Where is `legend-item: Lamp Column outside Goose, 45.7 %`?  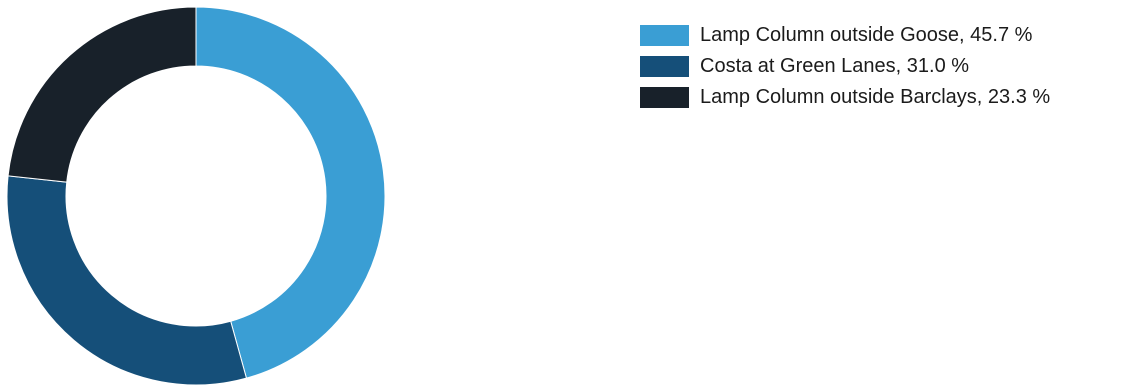
legend-item: Lamp Column outside Goose, 45.7 % is located at coordinates (845, 35).